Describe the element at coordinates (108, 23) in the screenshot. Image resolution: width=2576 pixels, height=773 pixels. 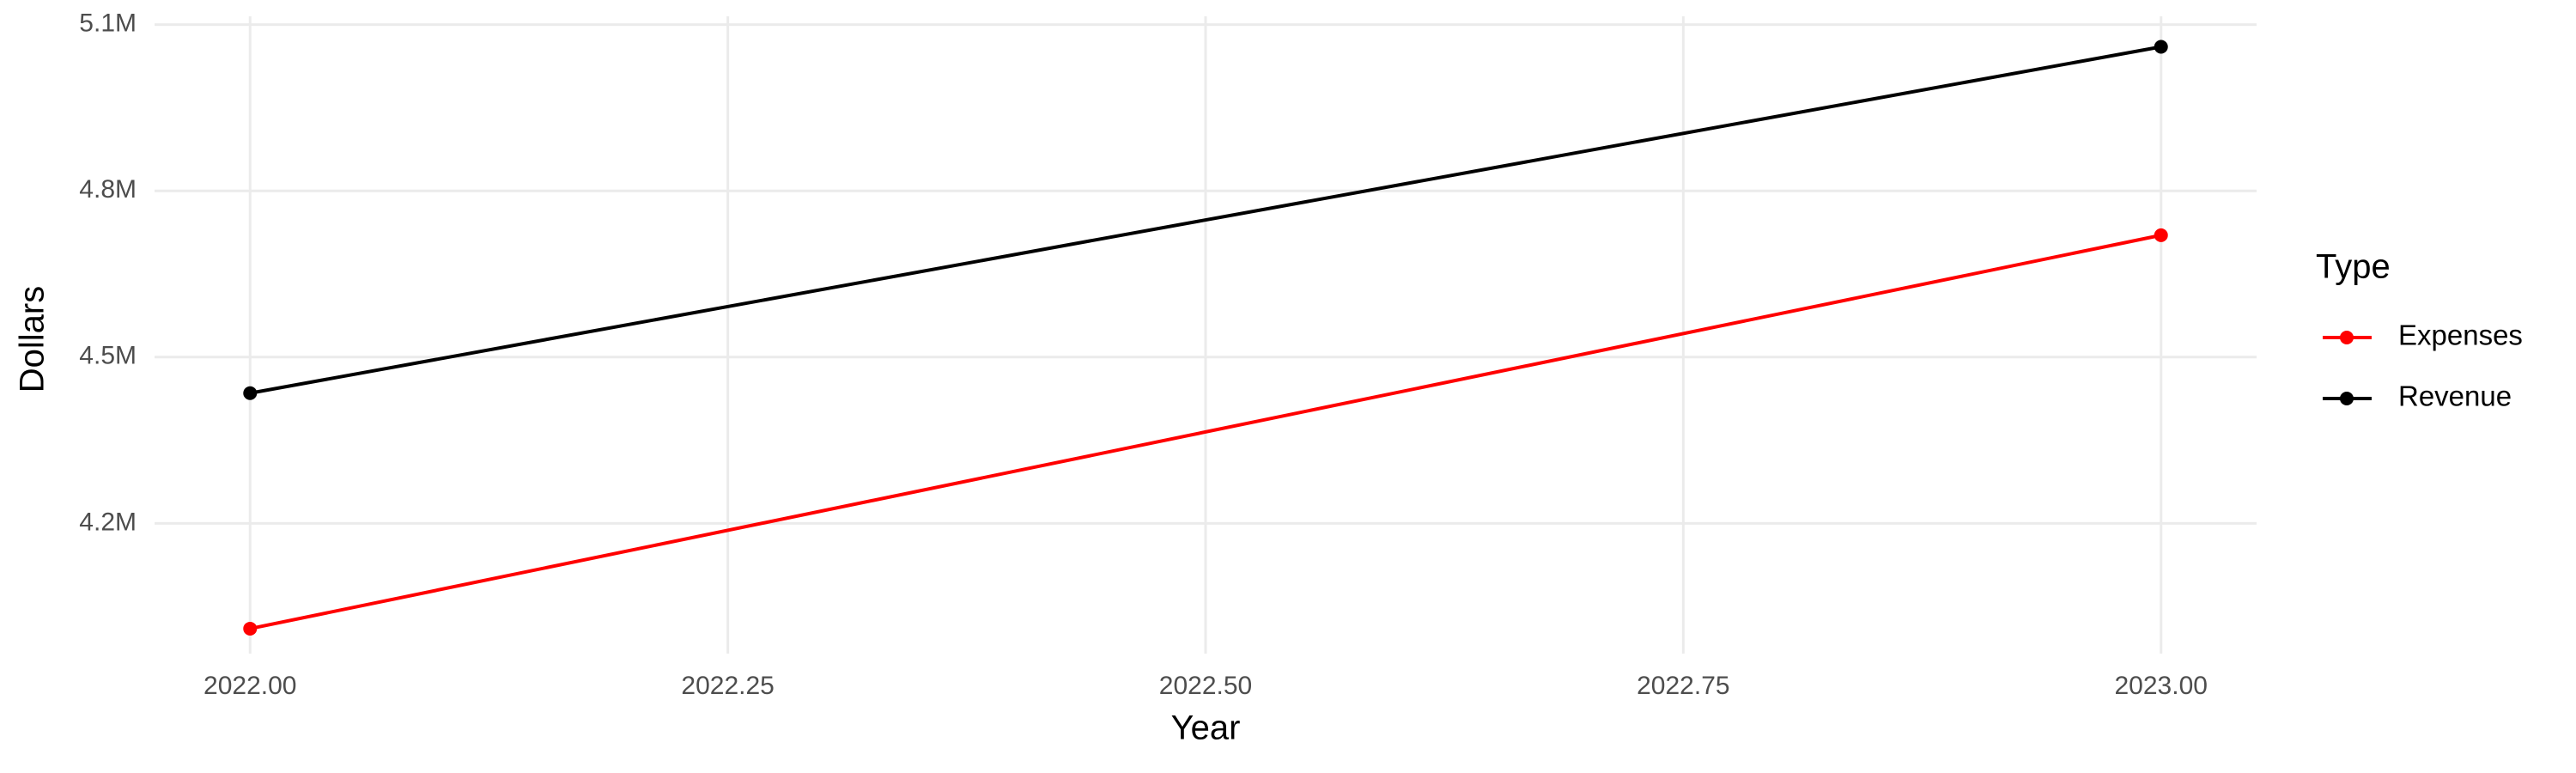
I see `y-tick-label: 5.1M` at that location.